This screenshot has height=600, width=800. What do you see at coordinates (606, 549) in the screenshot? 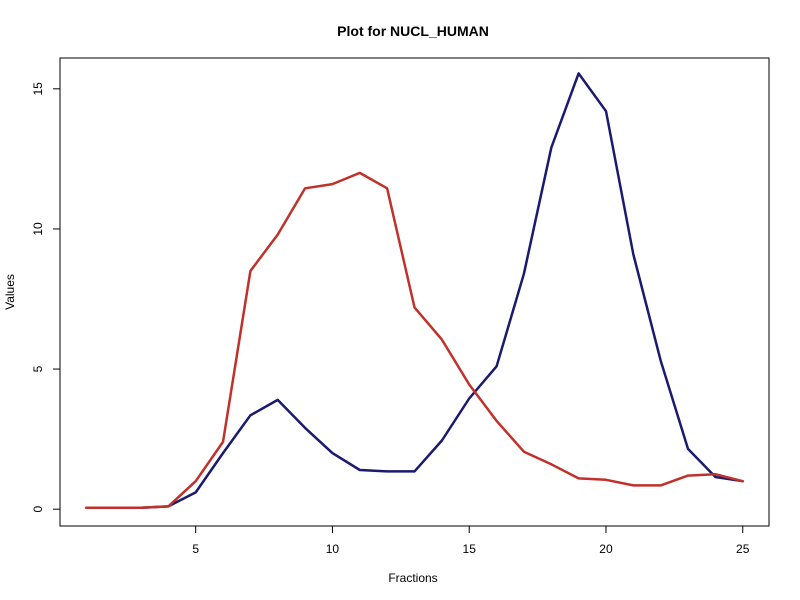
I see `x-tick-label: 20` at bounding box center [606, 549].